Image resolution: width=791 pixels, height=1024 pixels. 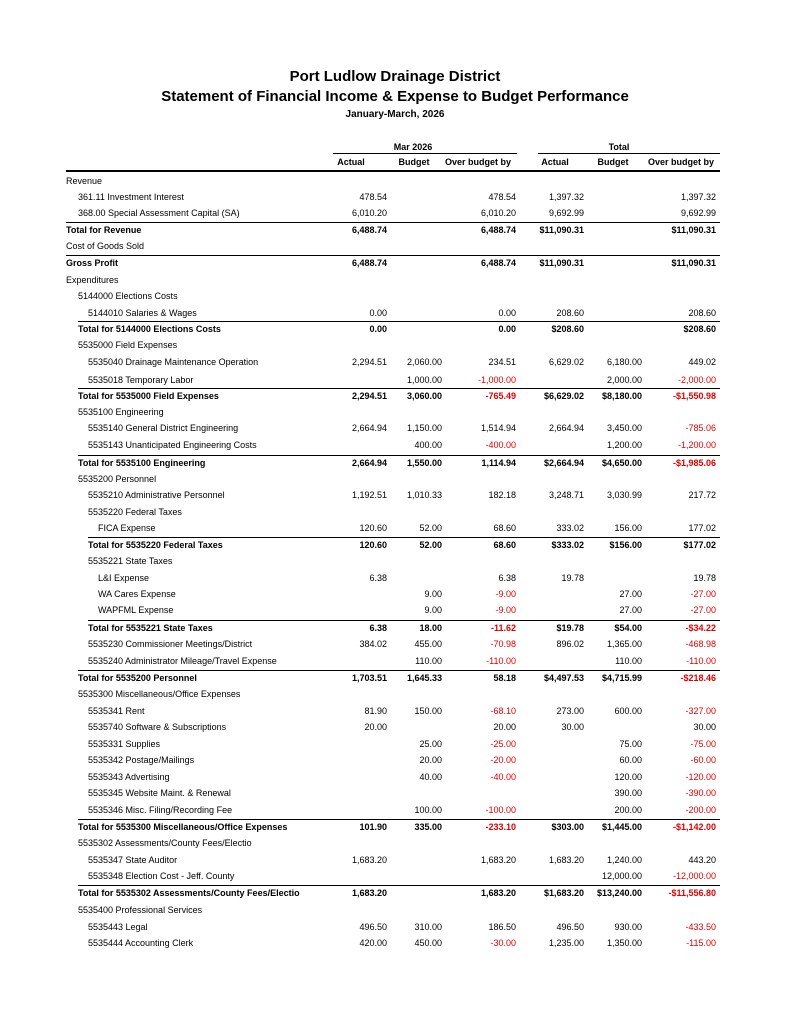 What do you see at coordinates (430, 777) in the screenshot?
I see `cell-value: 40.00` at bounding box center [430, 777].